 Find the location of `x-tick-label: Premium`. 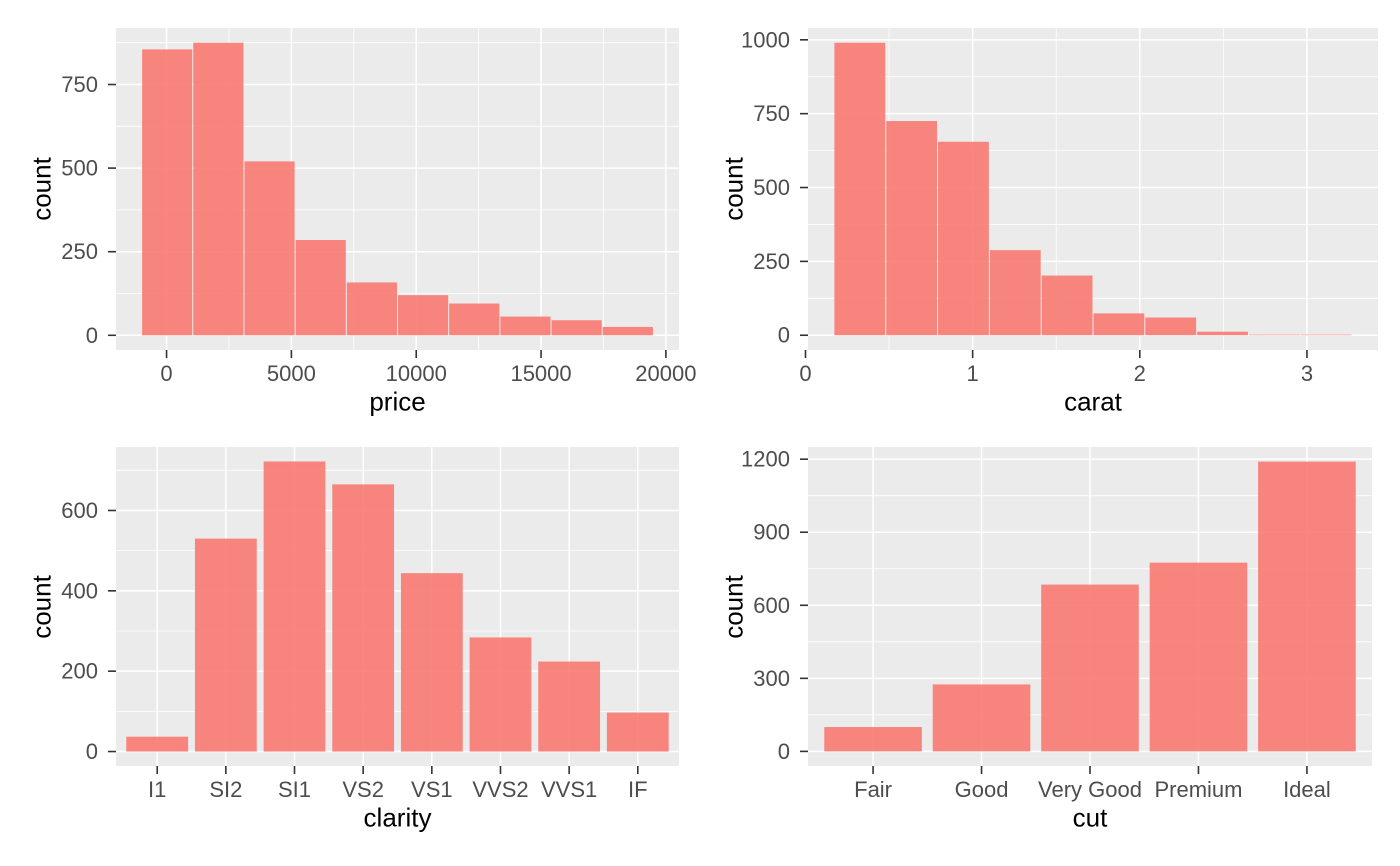

x-tick-label: Premium is located at coordinates (1198, 789).